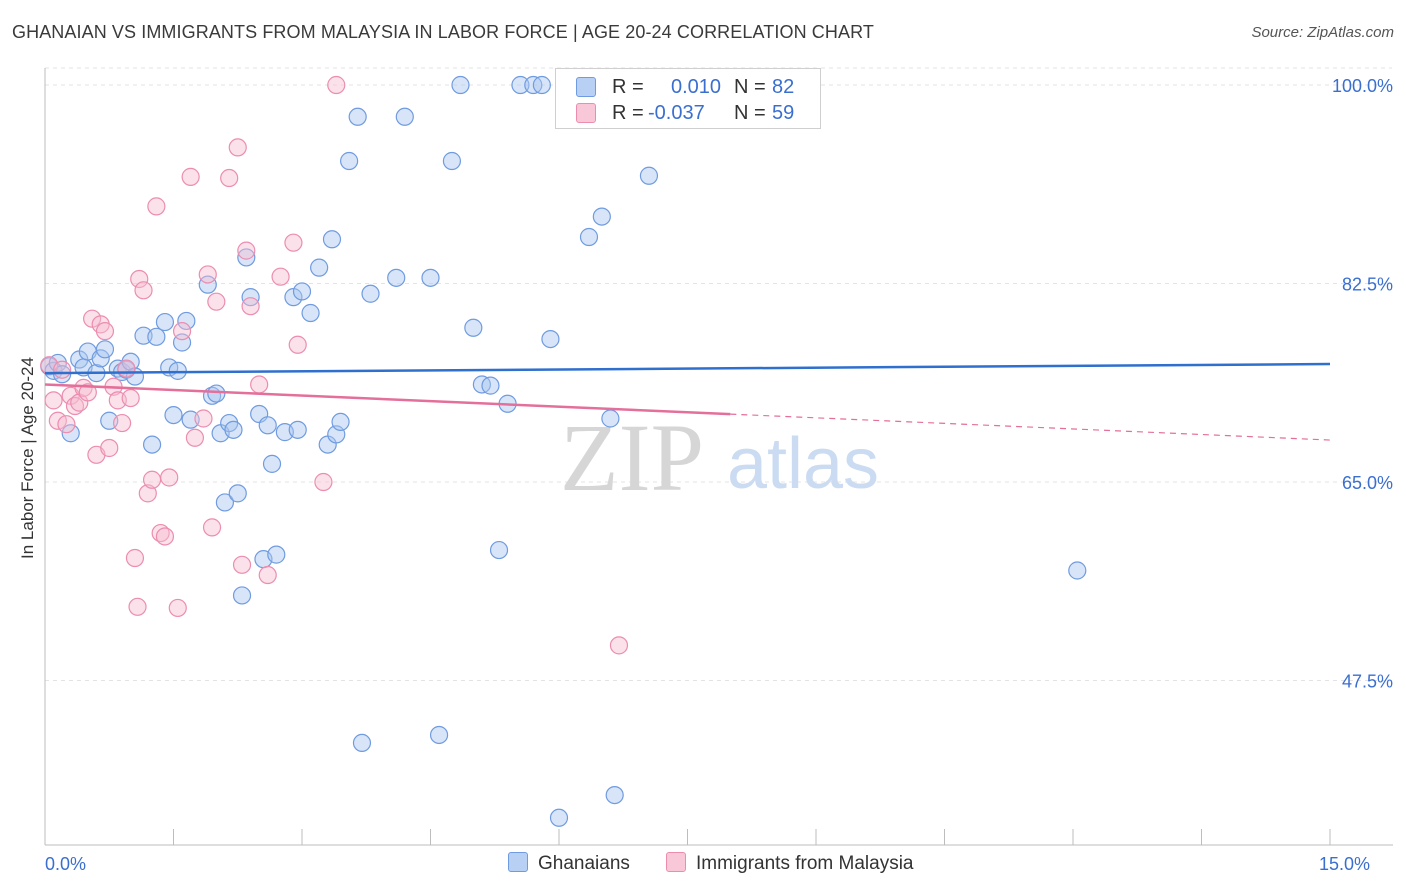  Describe the element at coordinates (783, 87) in the screenshot. I see `legend-n-value: 82` at that location.